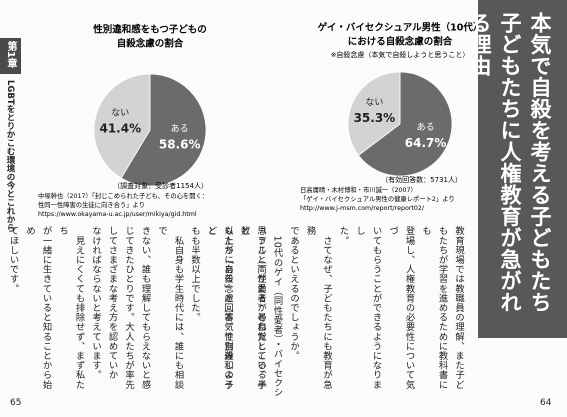  Describe the element at coordinates (160, 185) in the screenshot. I see `chart-note: （調査対象：受診者1154人）` at that location.